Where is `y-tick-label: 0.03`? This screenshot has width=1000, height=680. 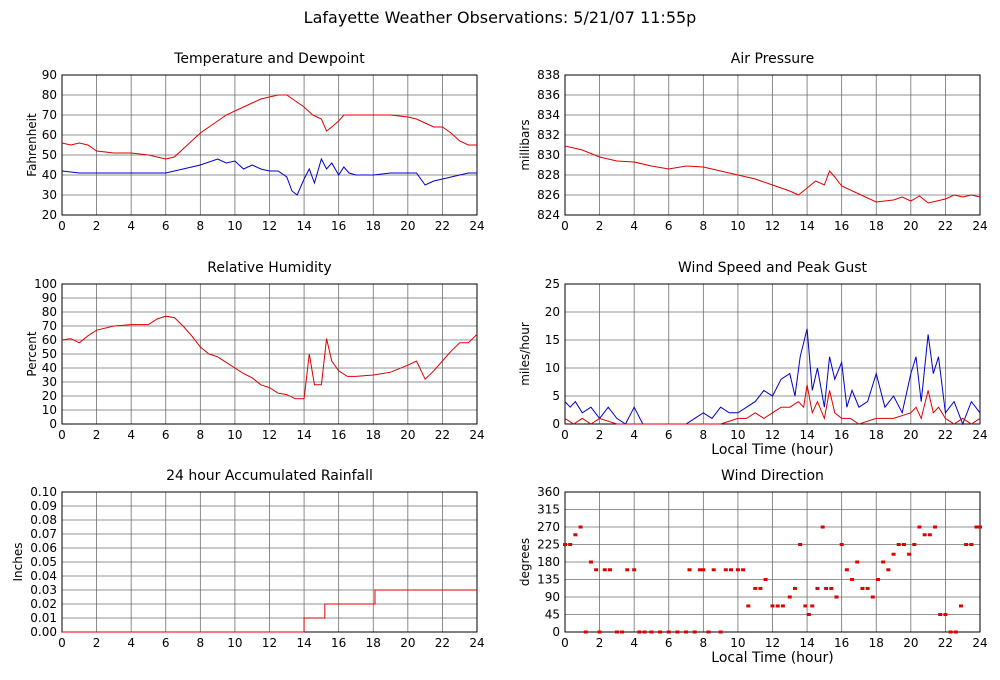
y-tick-label: 0.03 is located at coordinates (43, 590).